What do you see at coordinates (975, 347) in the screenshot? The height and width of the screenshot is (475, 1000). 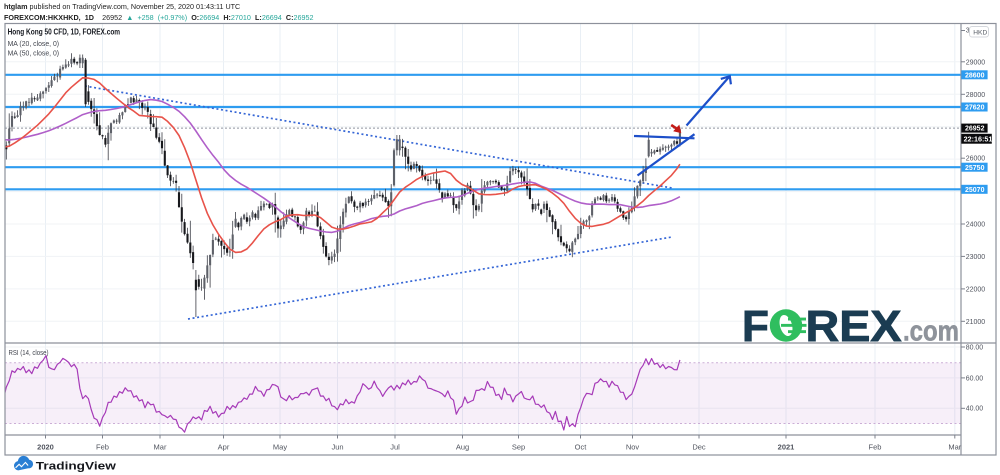 I see `svg-text: 80.00` at bounding box center [975, 347].